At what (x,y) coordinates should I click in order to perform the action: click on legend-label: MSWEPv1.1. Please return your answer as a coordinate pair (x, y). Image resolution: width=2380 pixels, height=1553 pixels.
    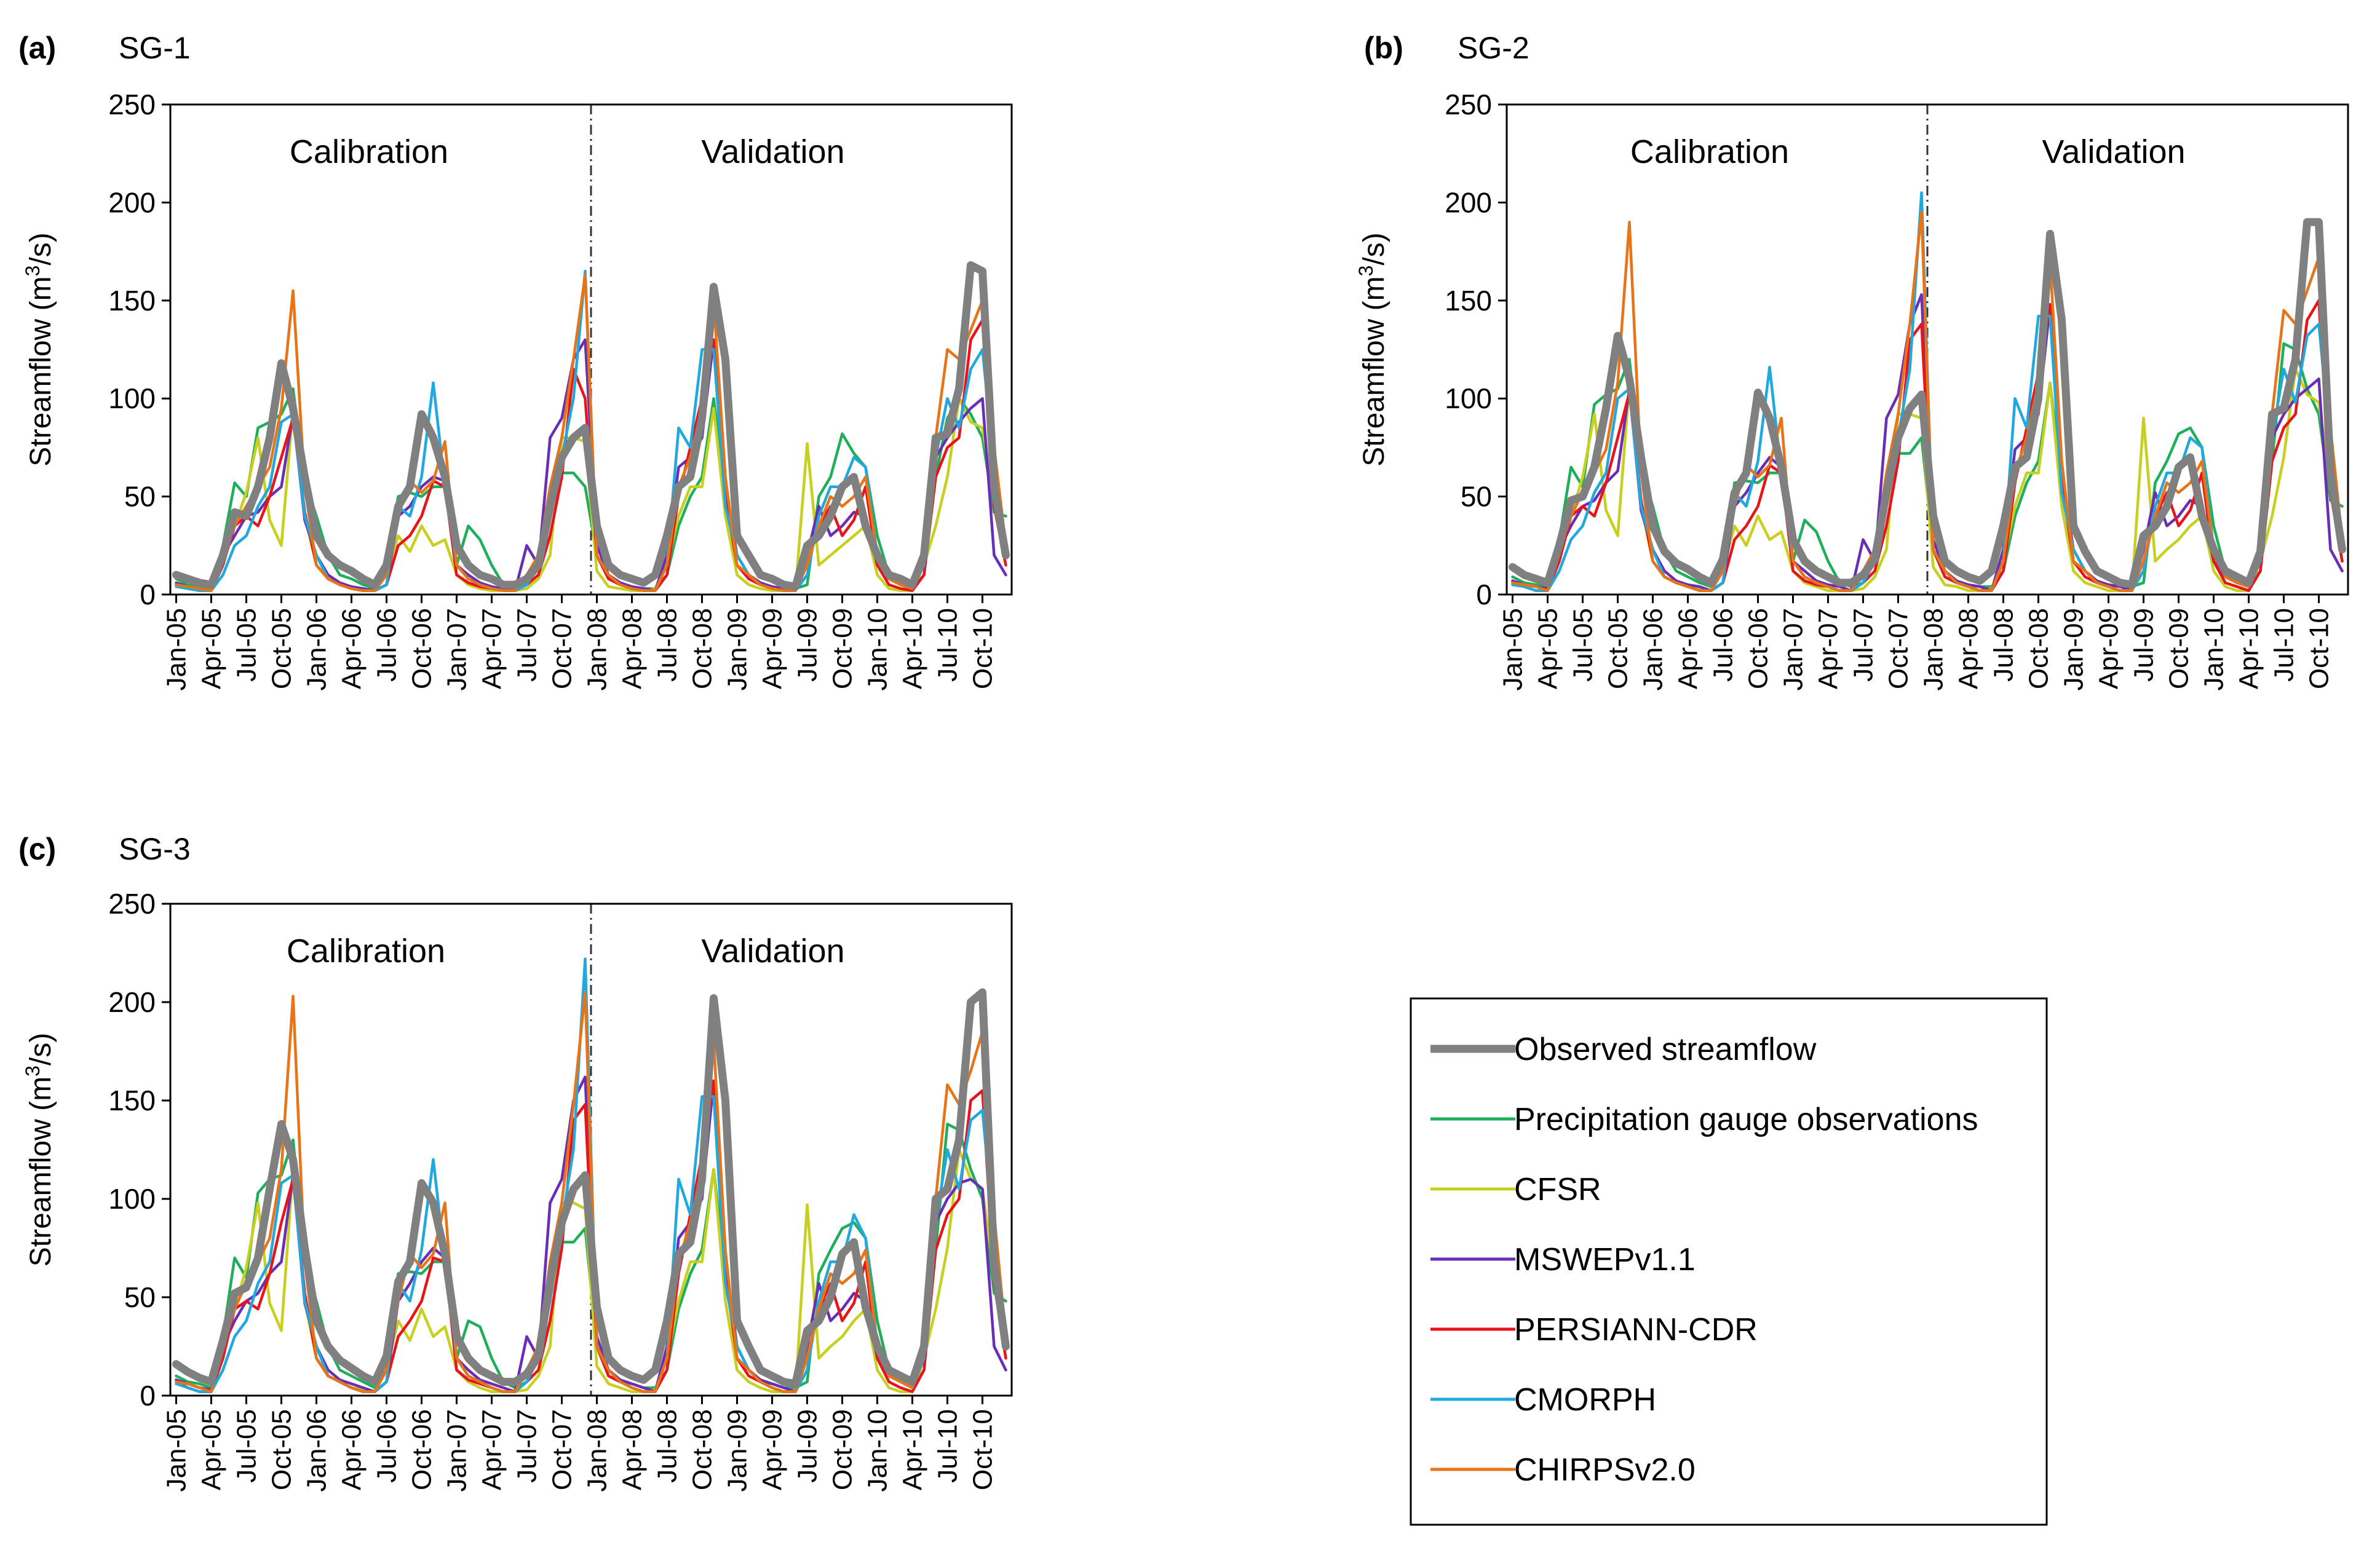
    Looking at the image, I should click on (1605, 1260).